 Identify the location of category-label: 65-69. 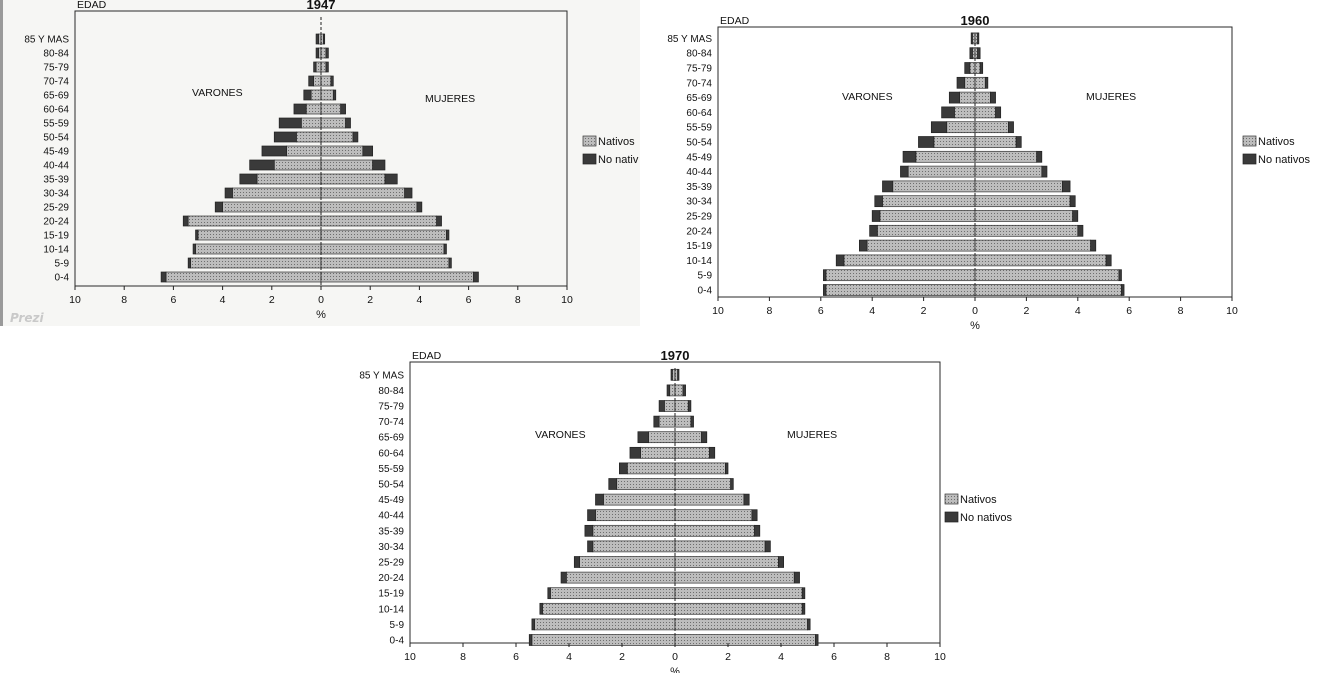
(391, 438).